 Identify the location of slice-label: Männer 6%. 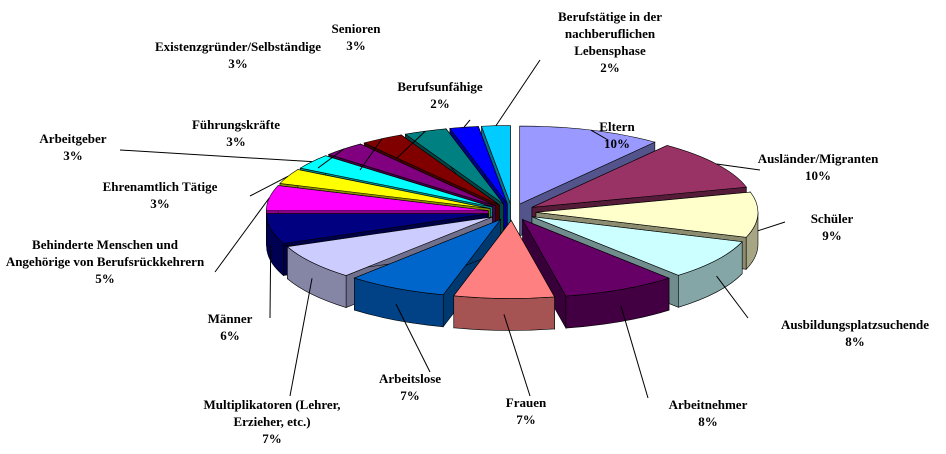
(230, 327).